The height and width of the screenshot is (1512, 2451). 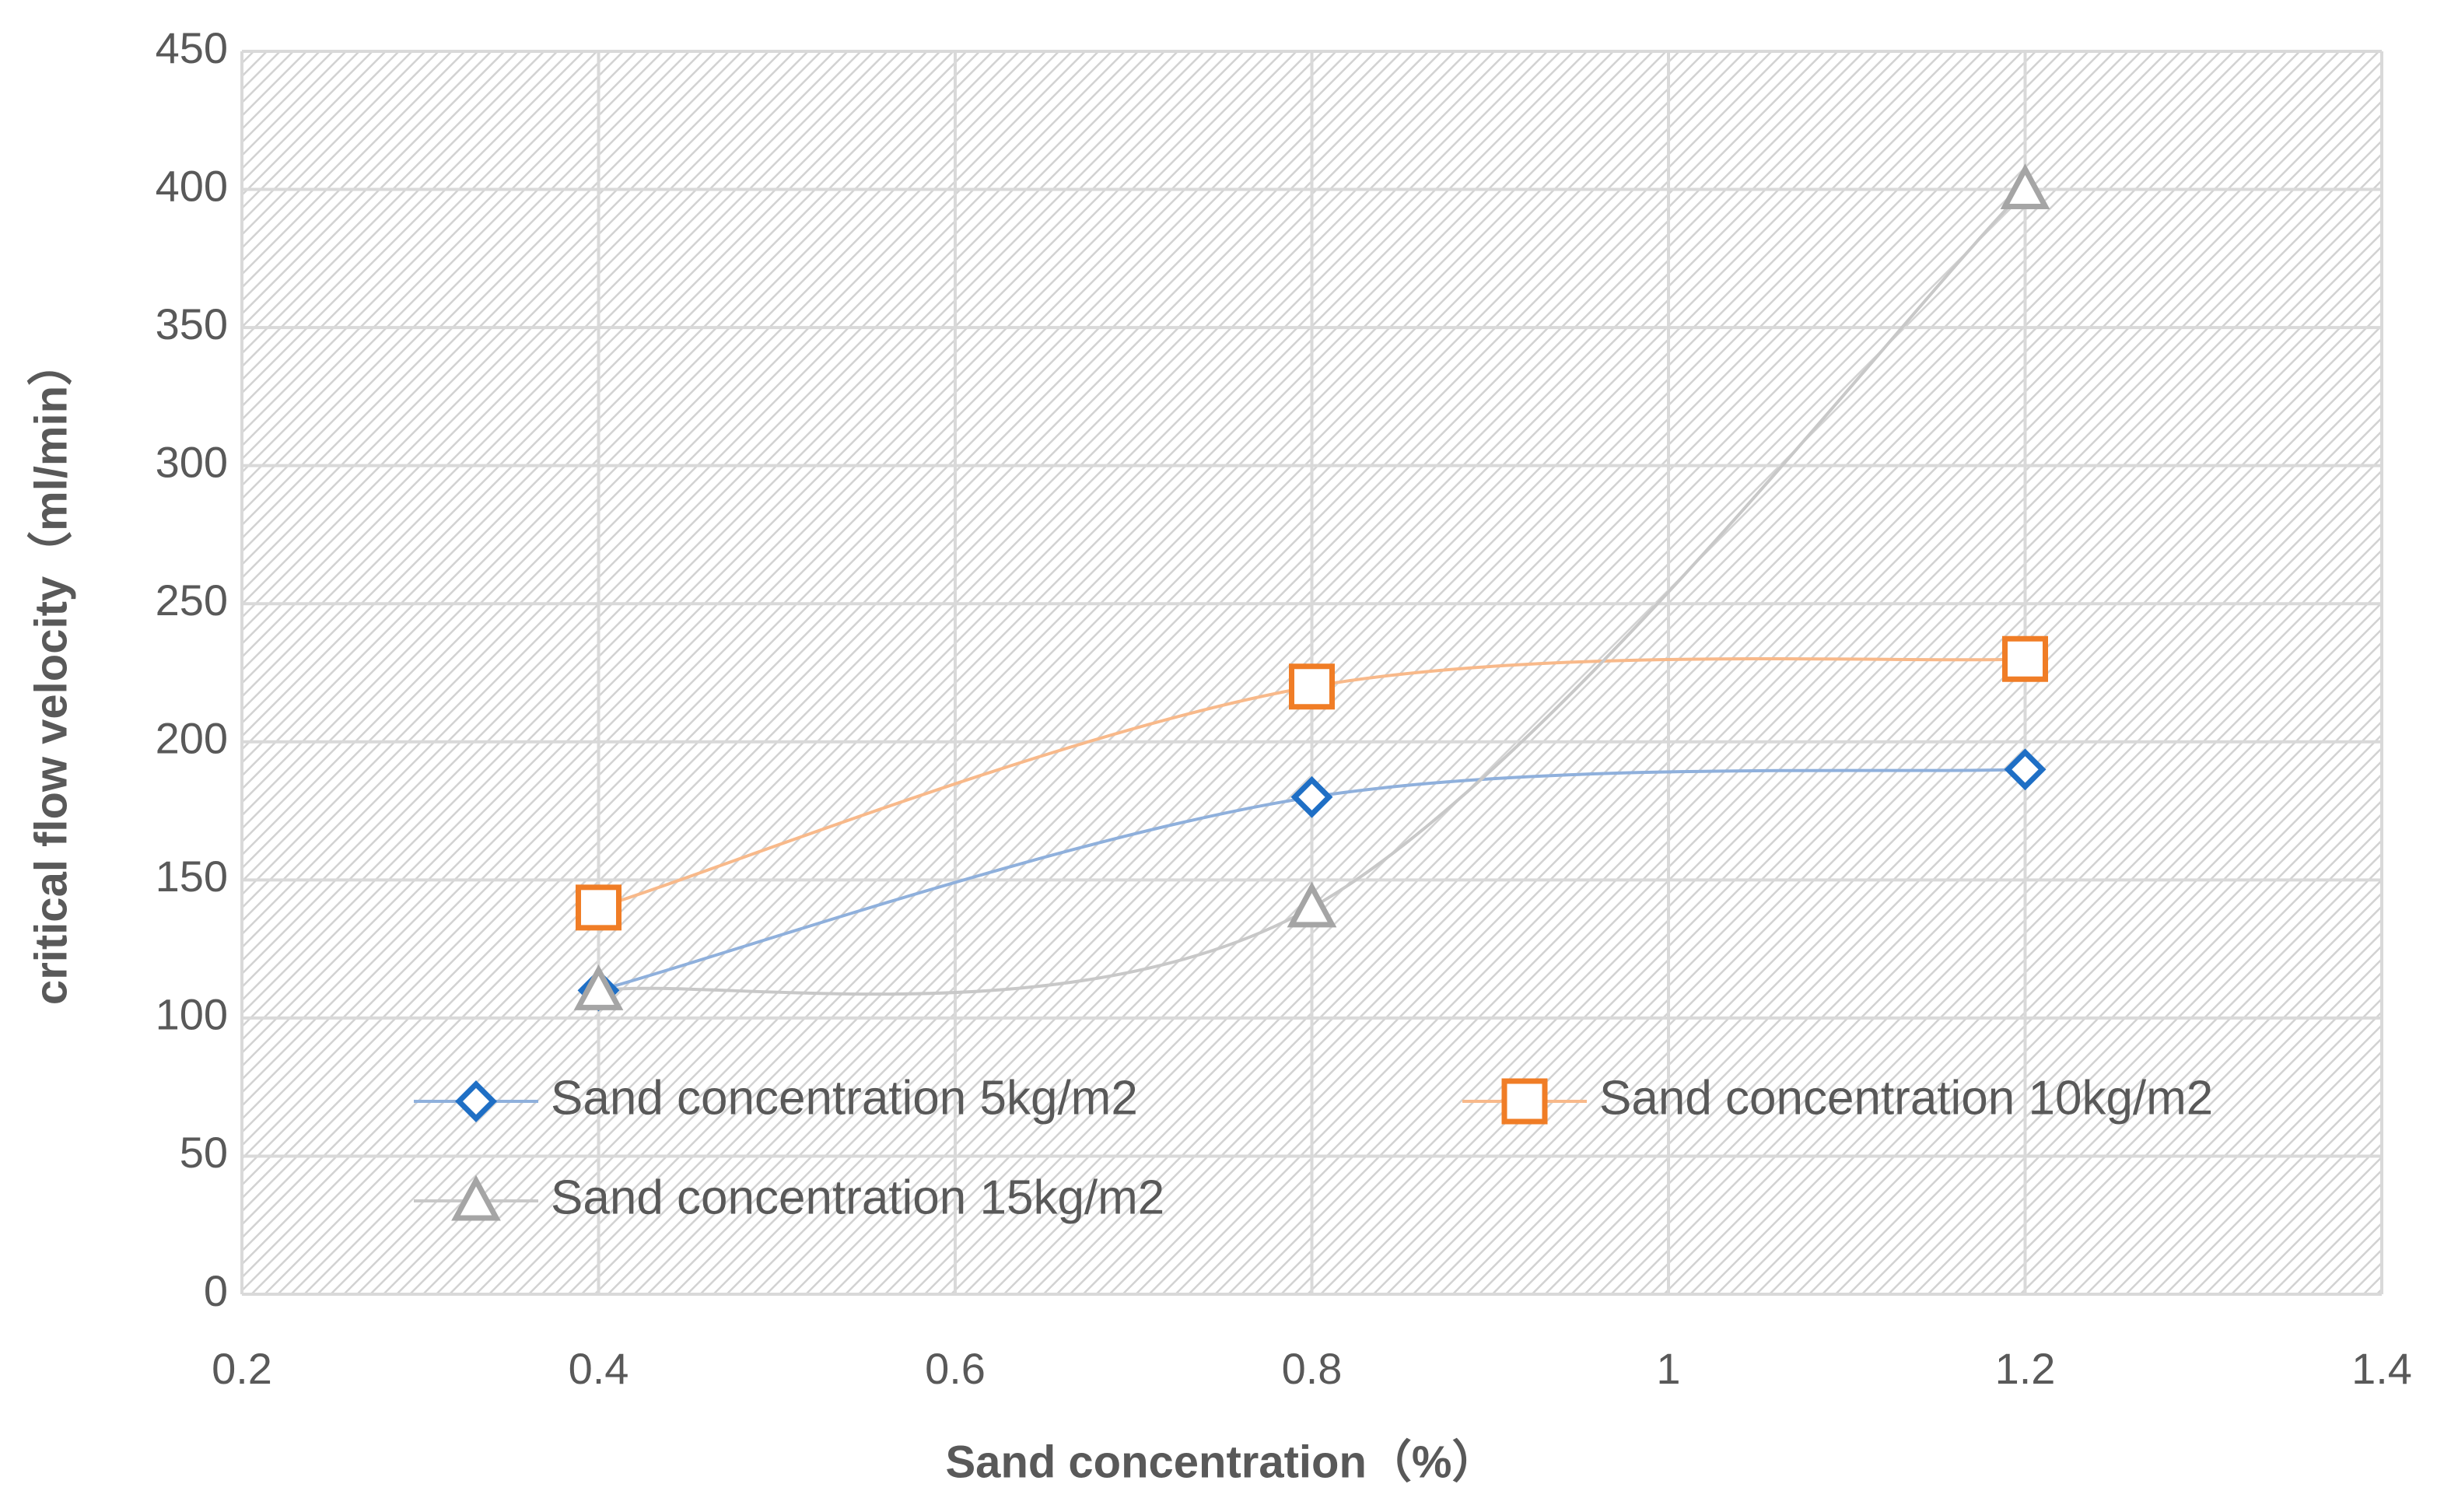 I want to click on y-tick-label: 250, so click(x=192, y=601).